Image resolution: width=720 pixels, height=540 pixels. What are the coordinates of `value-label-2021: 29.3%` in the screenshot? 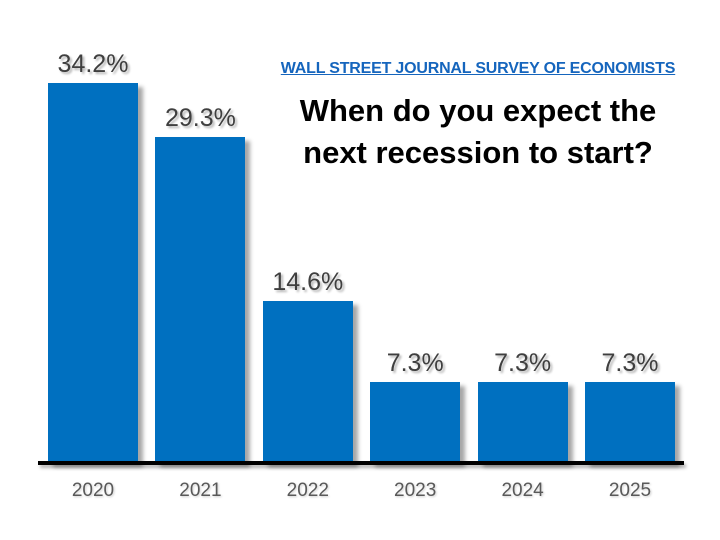 It's located at (200, 118).